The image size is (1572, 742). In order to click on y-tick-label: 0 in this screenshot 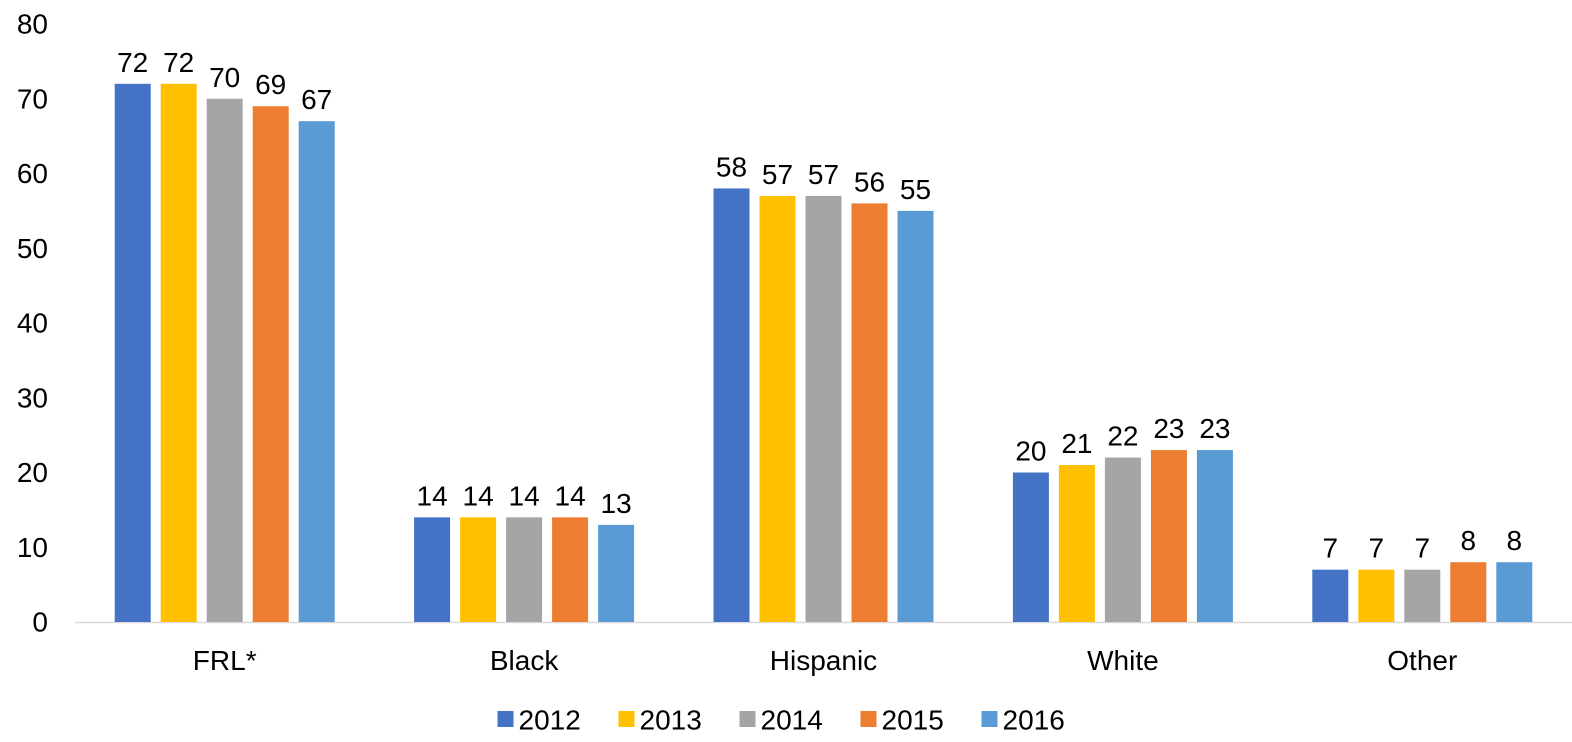, I will do `click(40, 622)`.